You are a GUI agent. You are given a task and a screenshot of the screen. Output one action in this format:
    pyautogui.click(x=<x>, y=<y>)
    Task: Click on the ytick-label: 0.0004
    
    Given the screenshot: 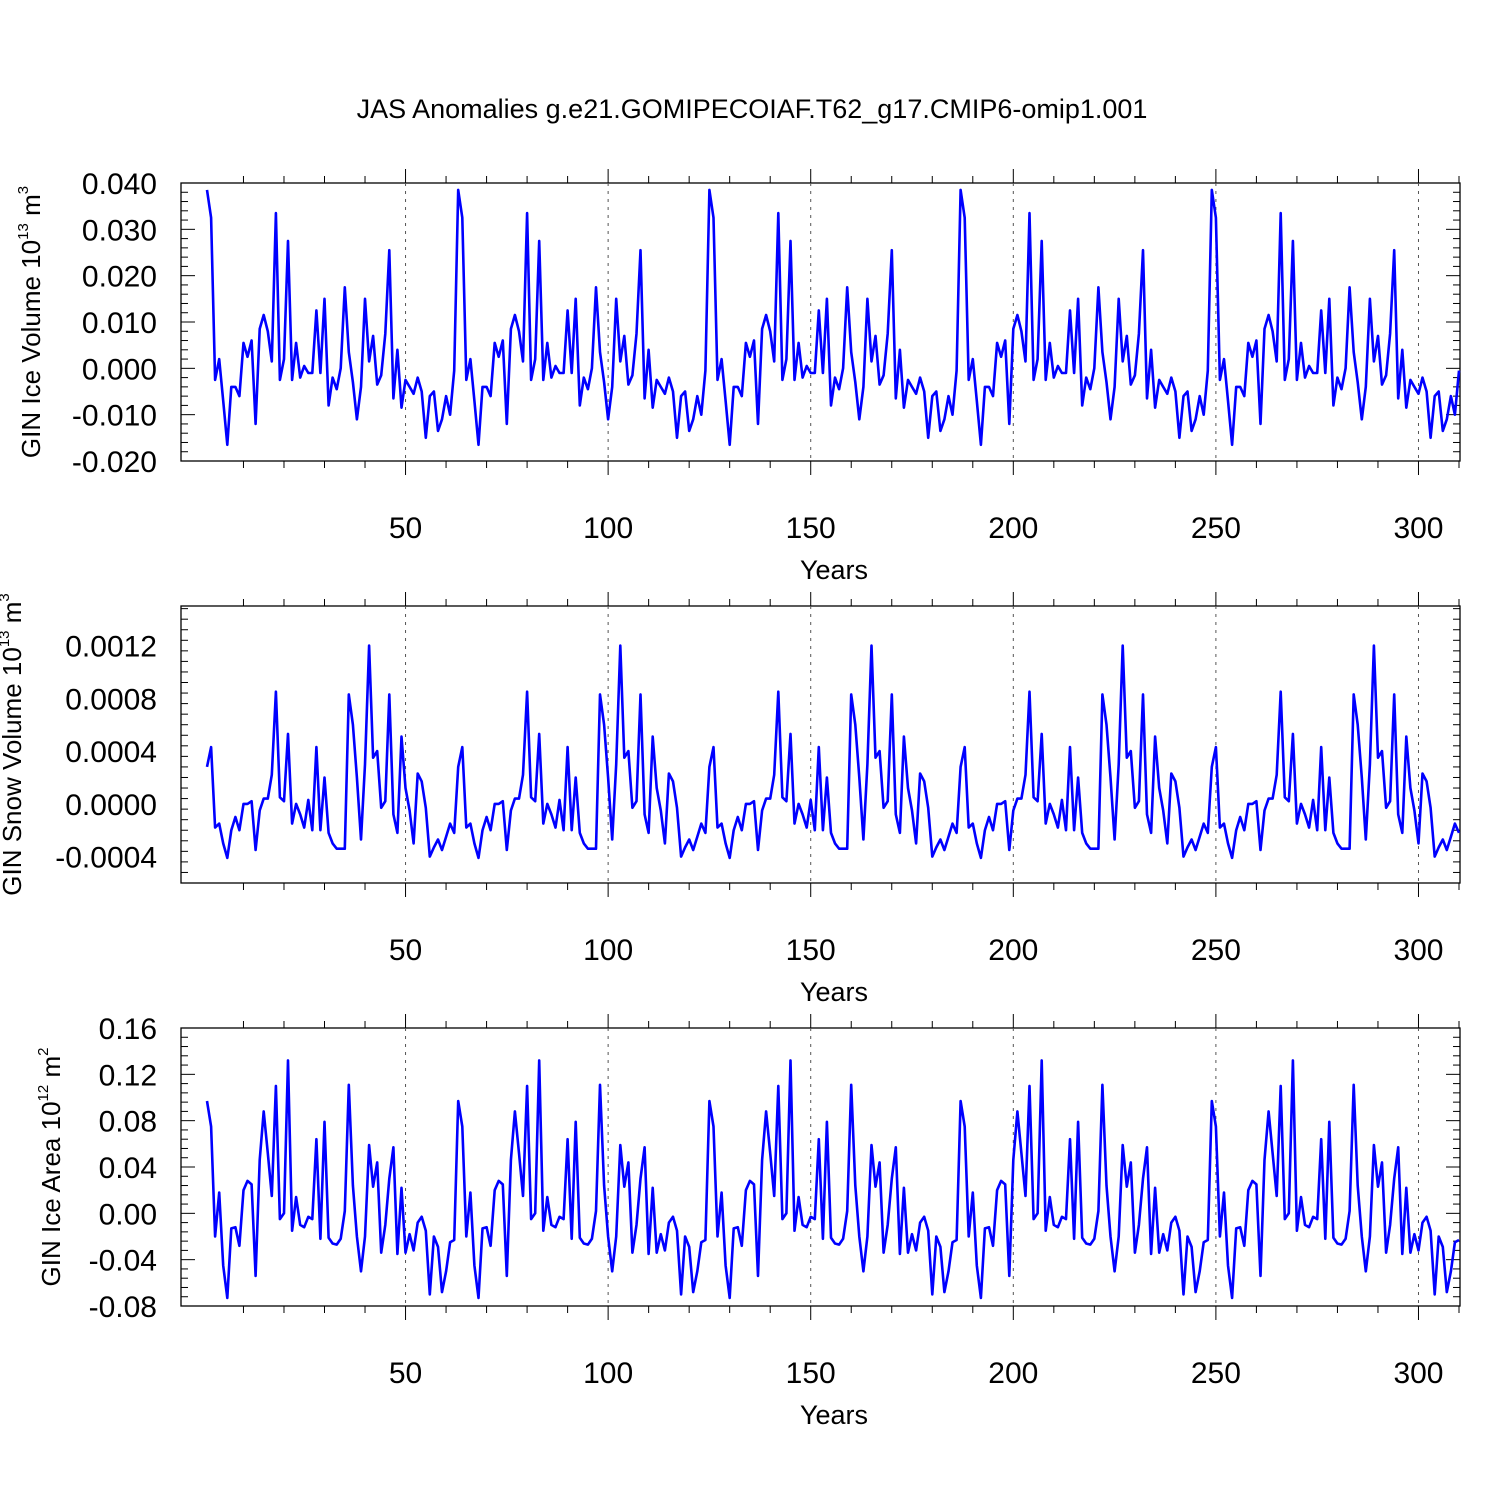 What is the action you would take?
    pyautogui.click(x=111, y=752)
    